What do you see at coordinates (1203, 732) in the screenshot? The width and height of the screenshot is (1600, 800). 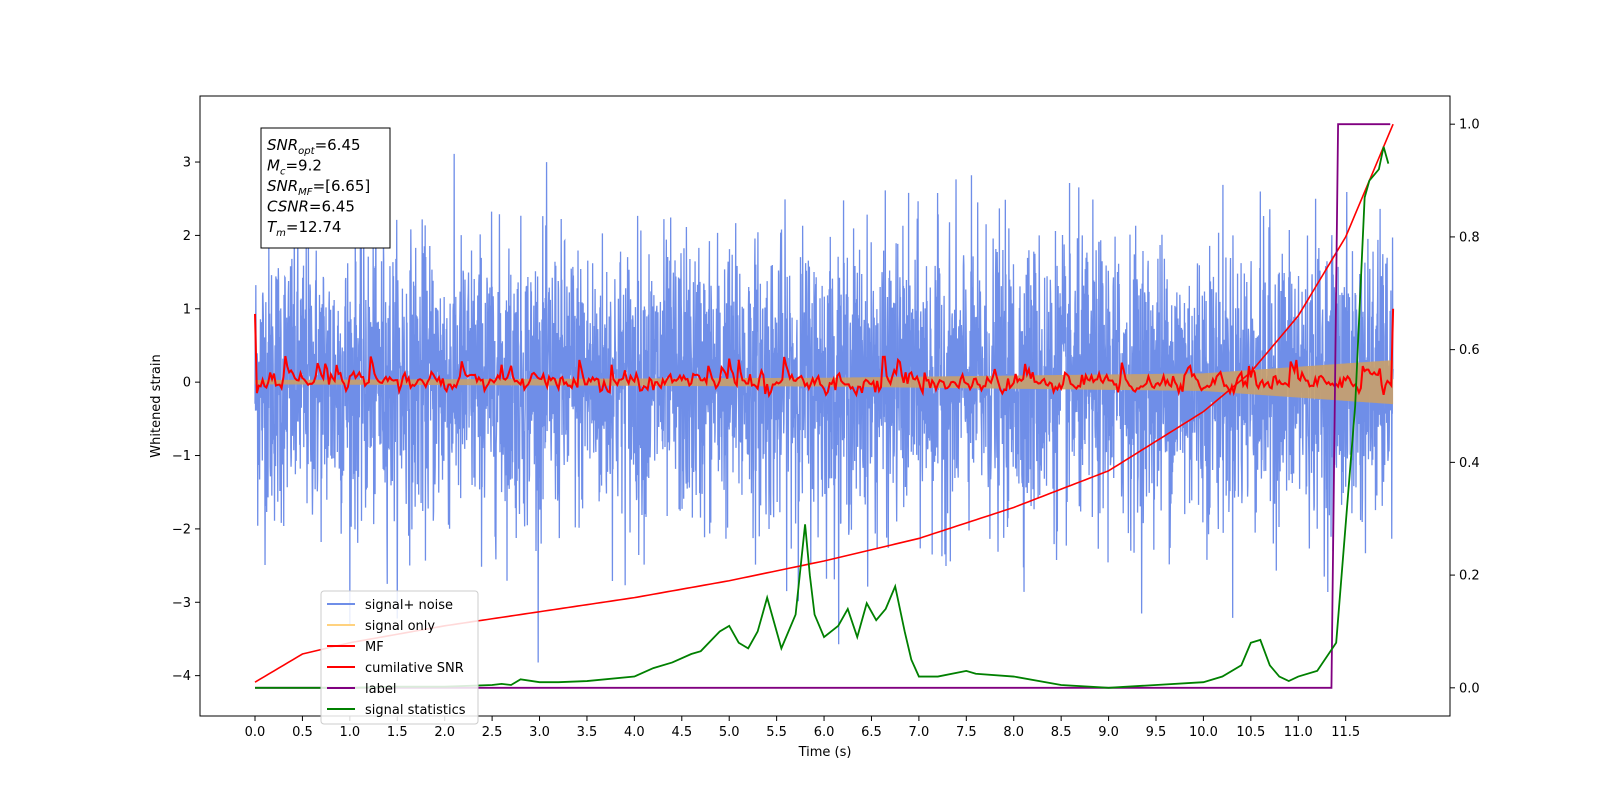 I see `x-tick-label: 10.0` at bounding box center [1203, 732].